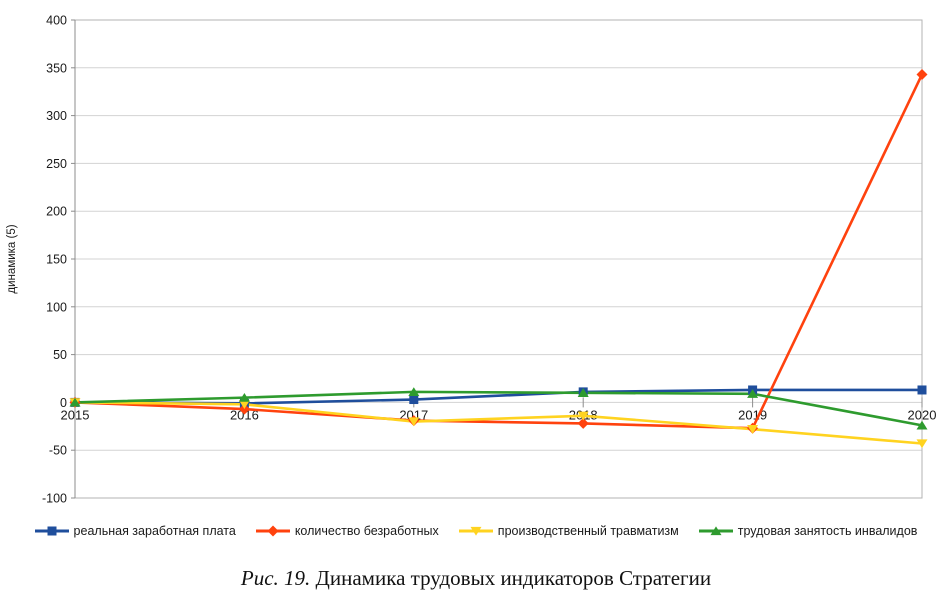  What do you see at coordinates (56, 260) in the screenshot?
I see `y-tick-label: 150` at bounding box center [56, 260].